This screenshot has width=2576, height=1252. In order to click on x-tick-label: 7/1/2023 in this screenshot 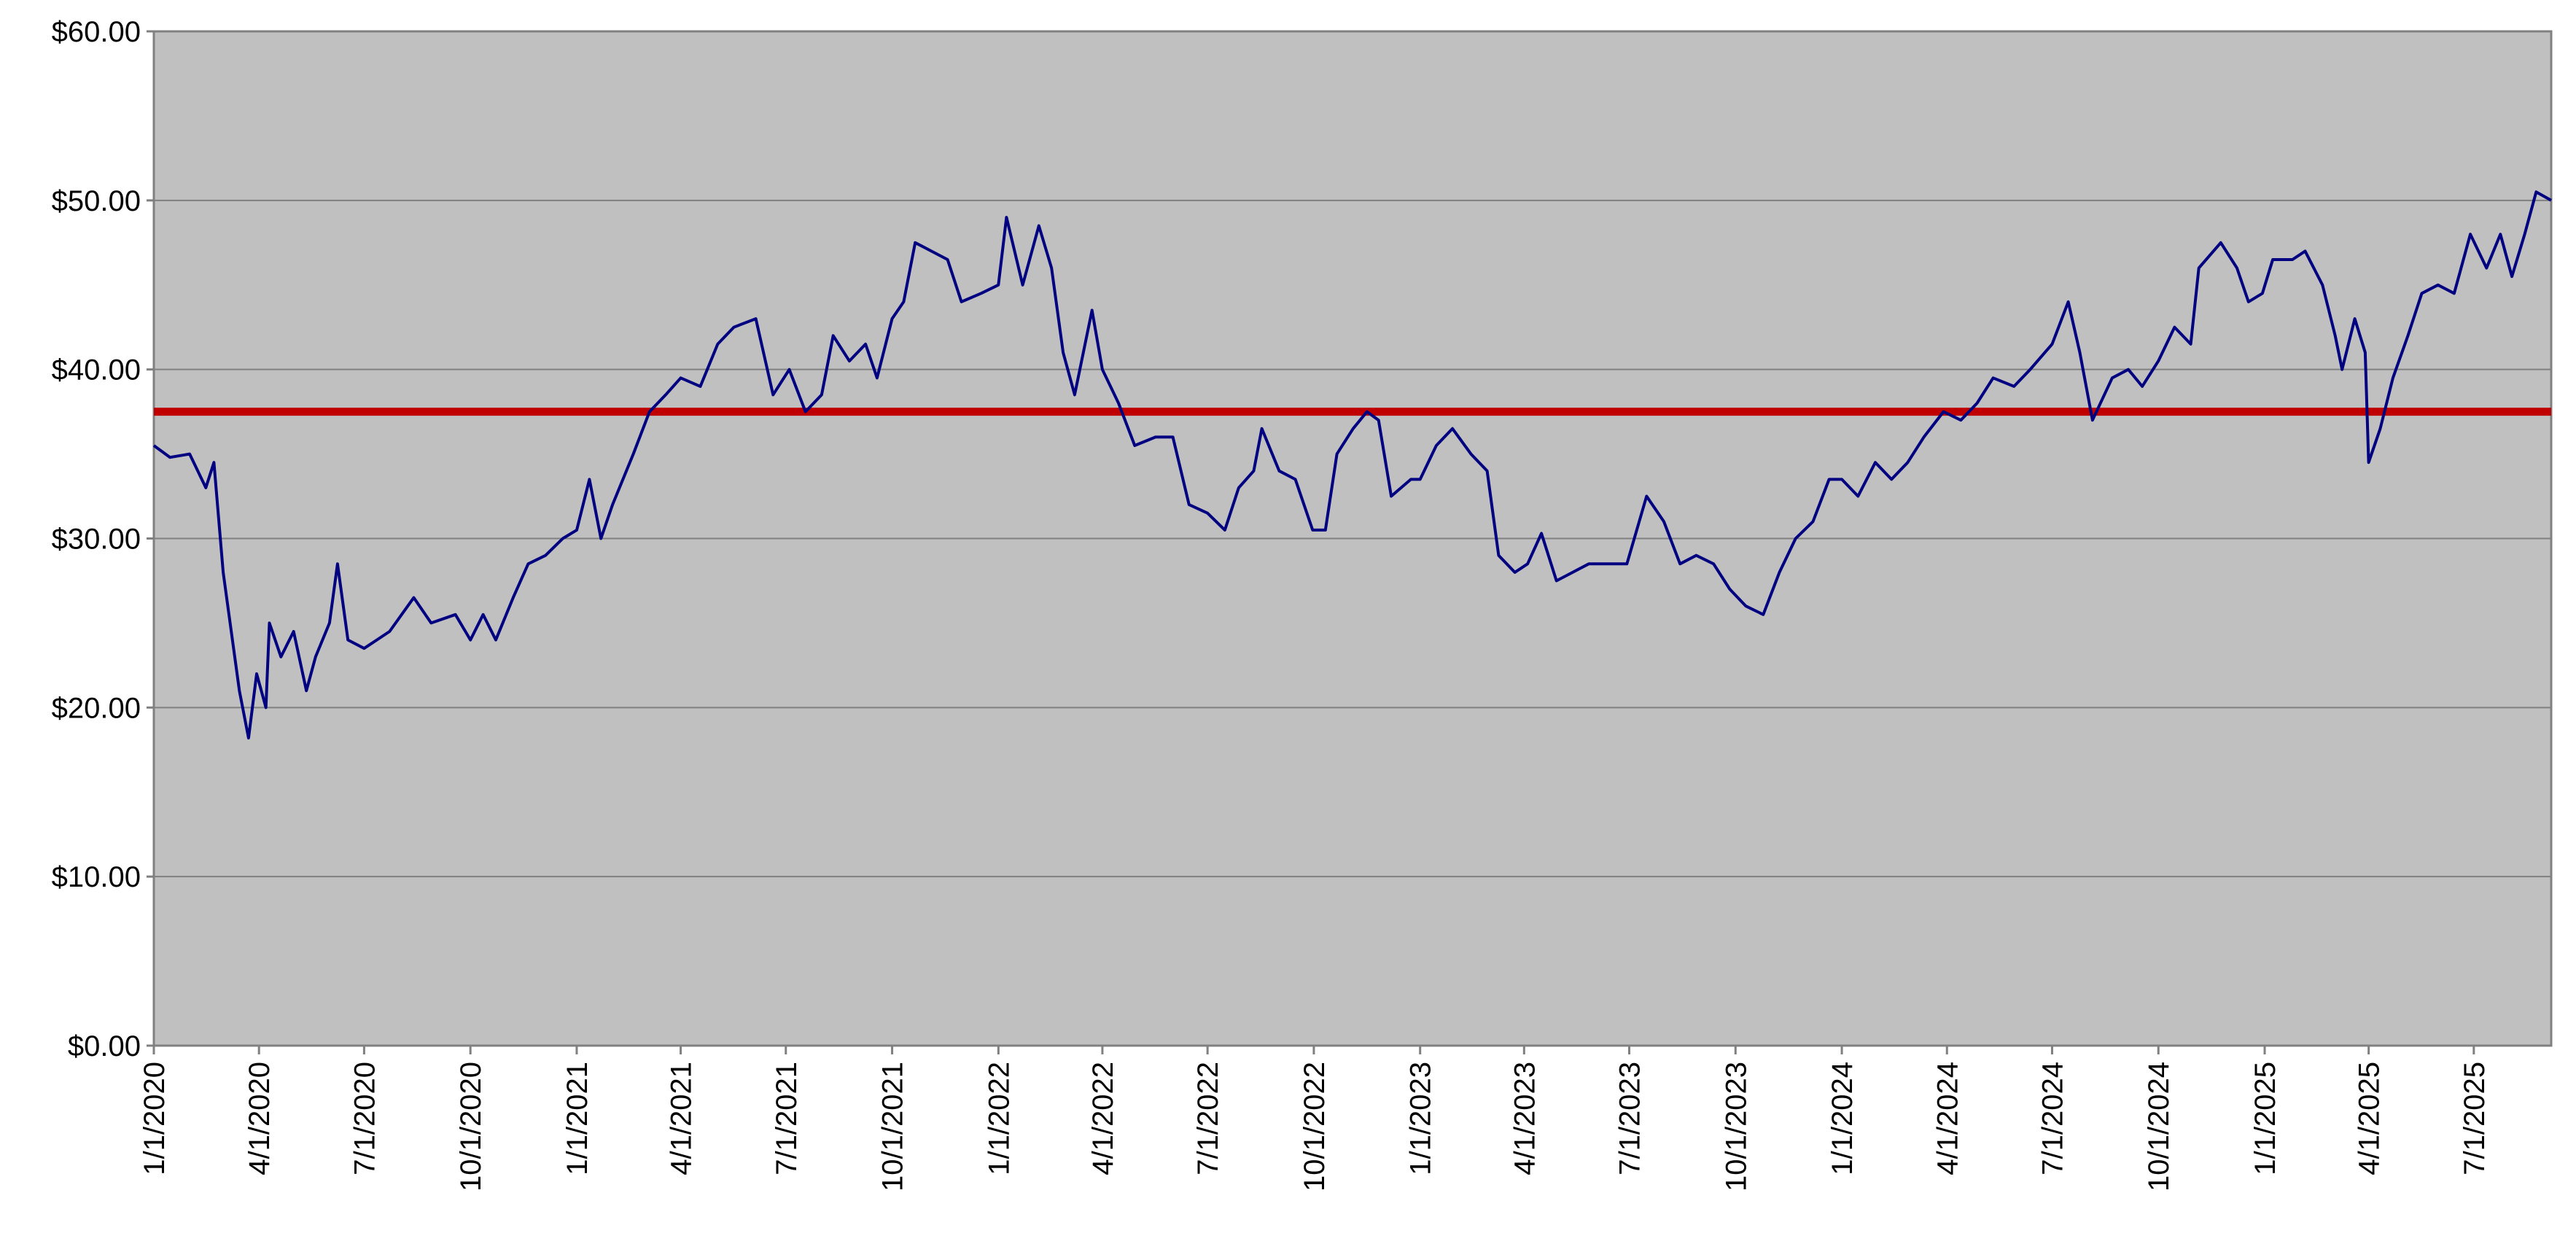, I will do `click(1630, 1118)`.